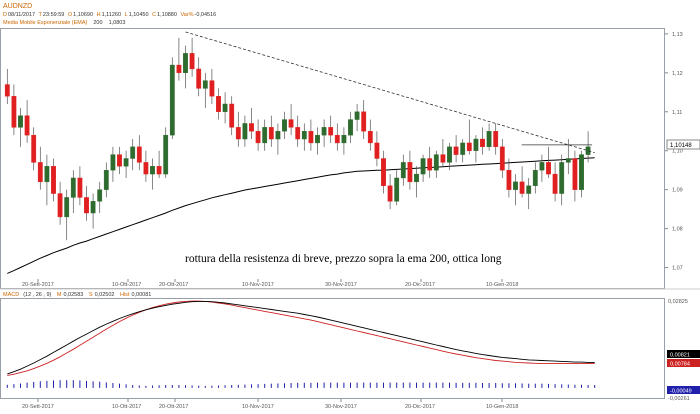 This screenshot has width=700, height=414. I want to click on date-tick-label: 10-Nov-2017, so click(258, 407).